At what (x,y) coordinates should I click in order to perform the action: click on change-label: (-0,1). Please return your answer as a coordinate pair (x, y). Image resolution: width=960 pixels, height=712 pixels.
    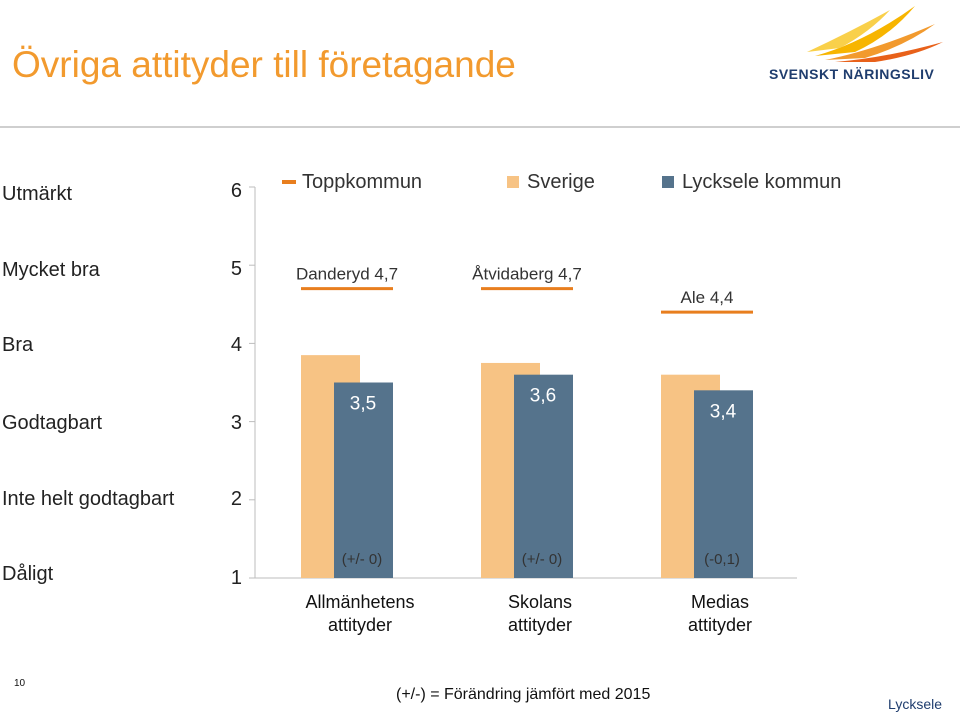
    Looking at the image, I should click on (722, 559).